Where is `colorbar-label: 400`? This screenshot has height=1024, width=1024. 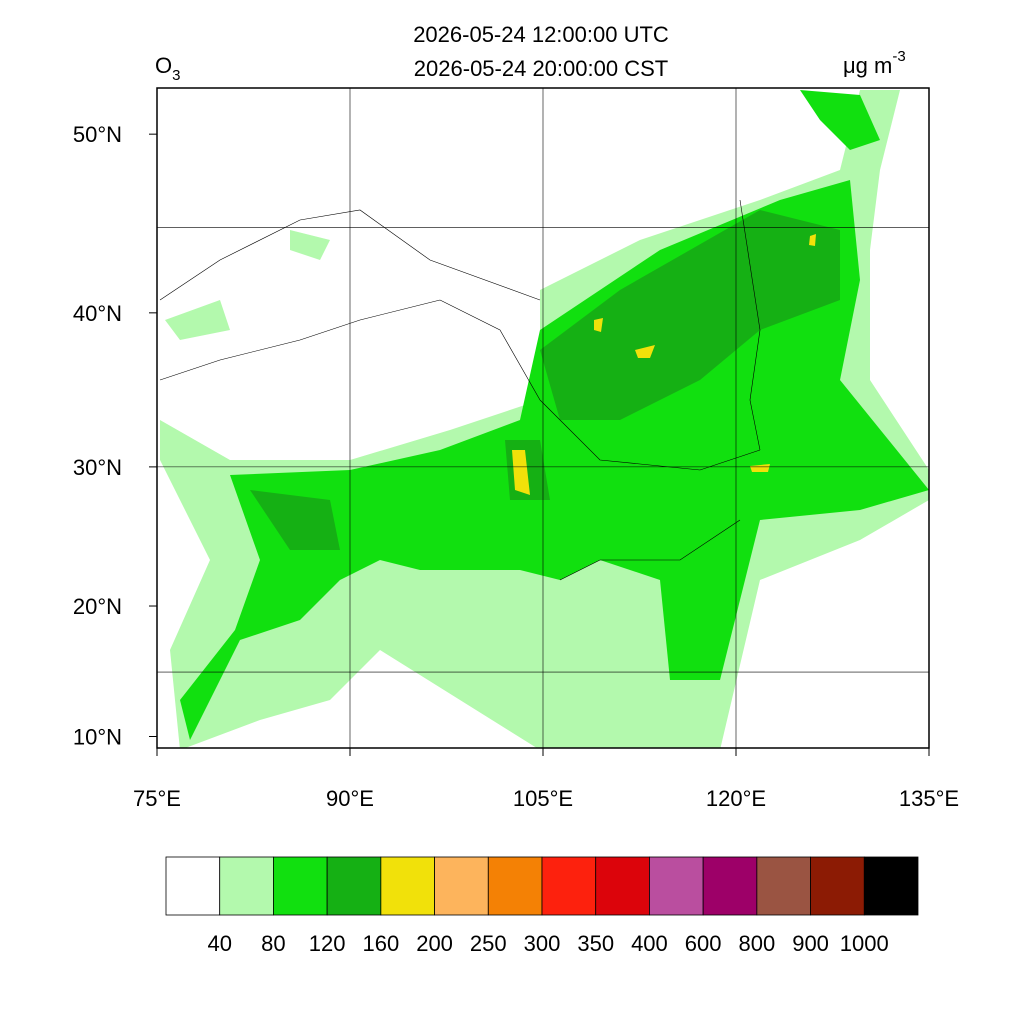 colorbar-label: 400 is located at coordinates (649, 943).